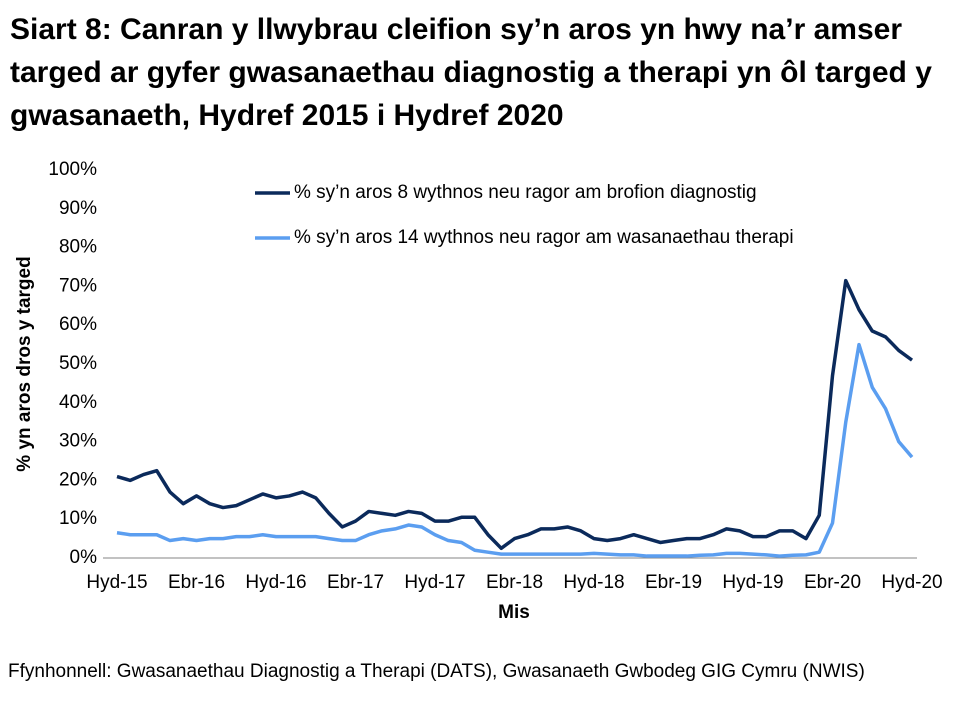 Image resolution: width=962 pixels, height=722 pixels. I want to click on y-tick-label: 40%, so click(78, 402).